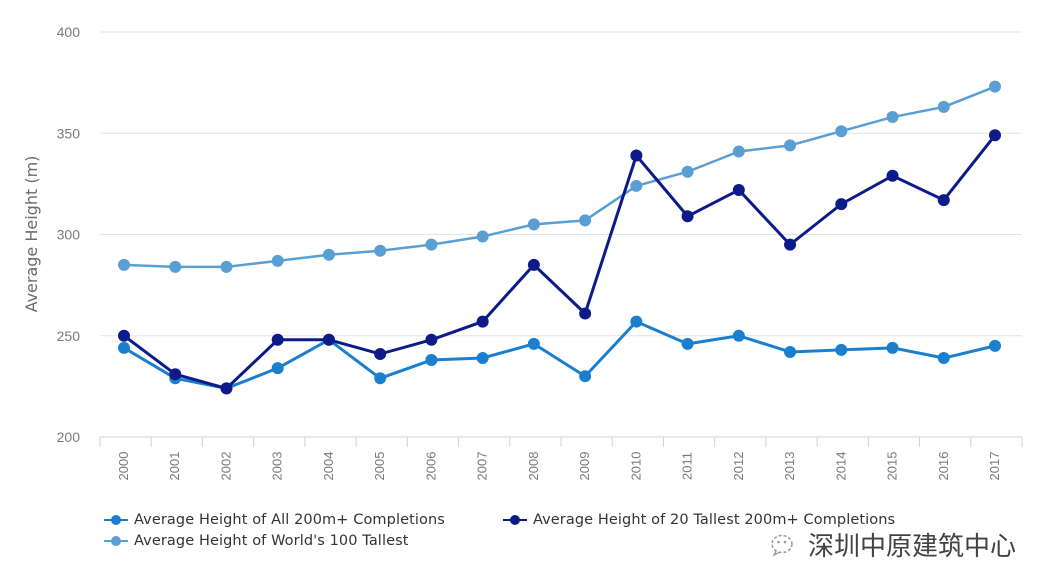  I want to click on legend-item-100-tallest: Average Height of World's 100 Tallest, so click(256, 541).